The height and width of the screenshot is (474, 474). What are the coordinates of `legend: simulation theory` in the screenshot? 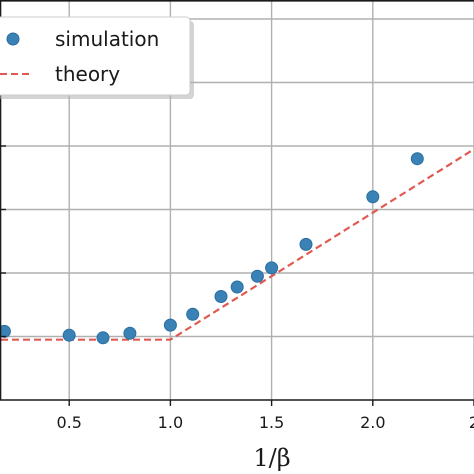 It's located at (97, 57).